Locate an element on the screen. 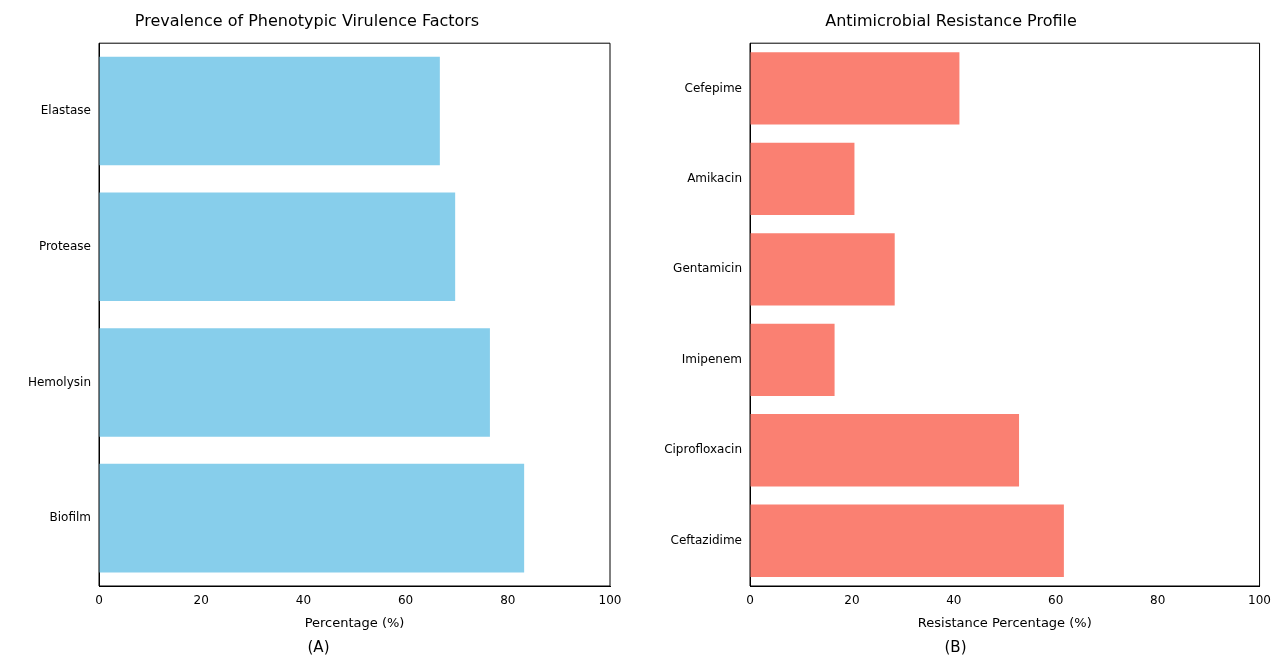 The width and height of the screenshot is (1274, 666). y-tick-label: Amikacin is located at coordinates (714, 178).